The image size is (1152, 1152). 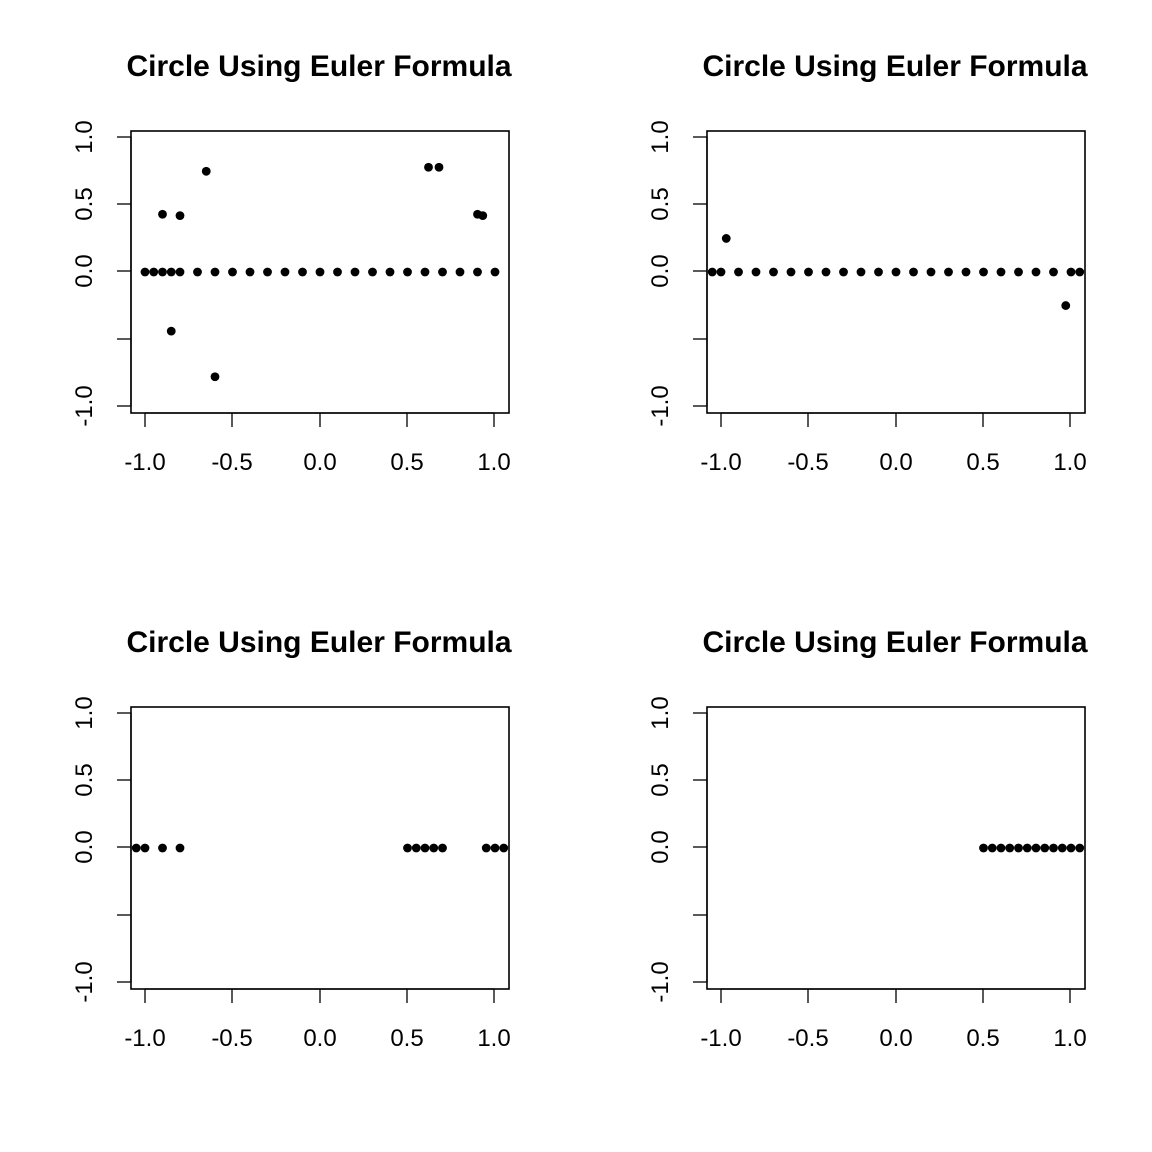 What do you see at coordinates (84, 136) in the screenshot?
I see `panel-1-y-tick-label-5: 1.0` at bounding box center [84, 136].